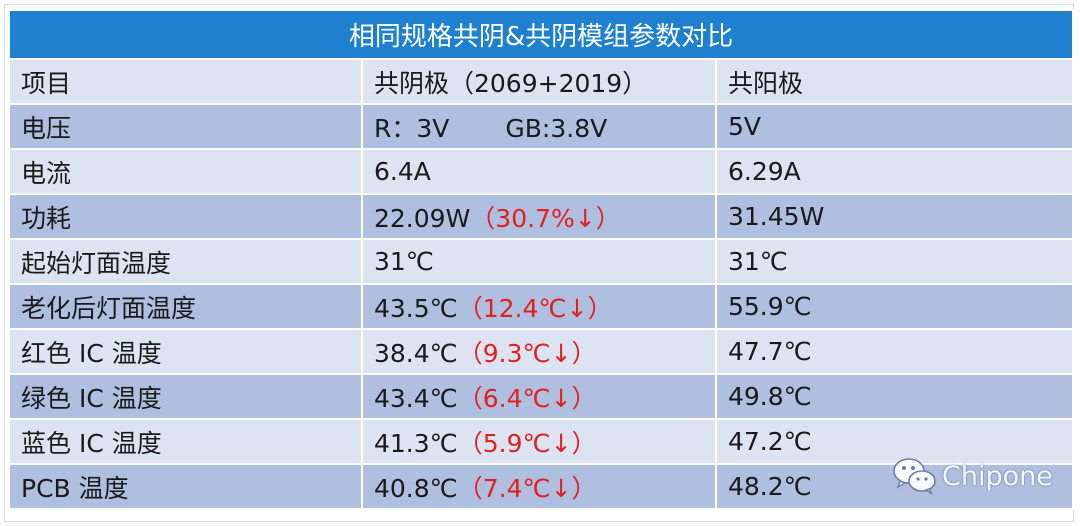  What do you see at coordinates (416, 398) in the screenshot?
I see `cathode-value: 43.4℃` at bounding box center [416, 398].